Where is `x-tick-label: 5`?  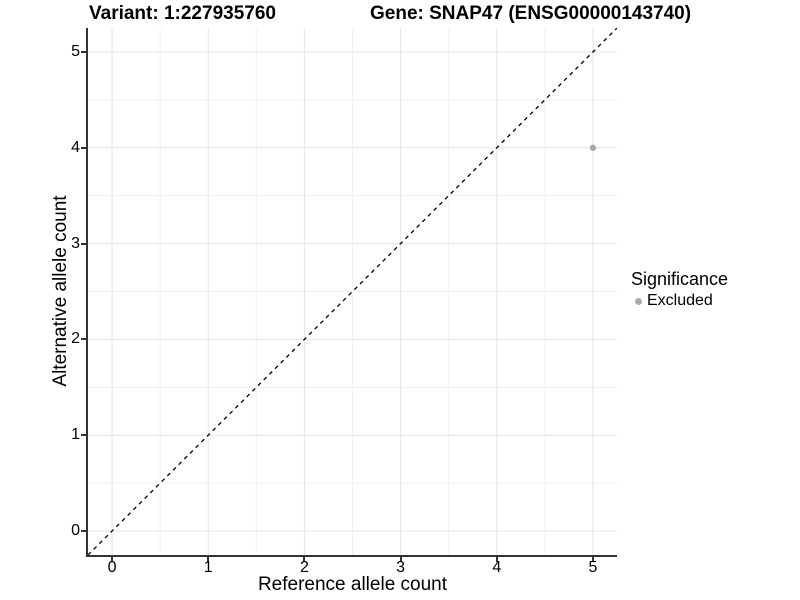 x-tick-label: 5 is located at coordinates (593, 567).